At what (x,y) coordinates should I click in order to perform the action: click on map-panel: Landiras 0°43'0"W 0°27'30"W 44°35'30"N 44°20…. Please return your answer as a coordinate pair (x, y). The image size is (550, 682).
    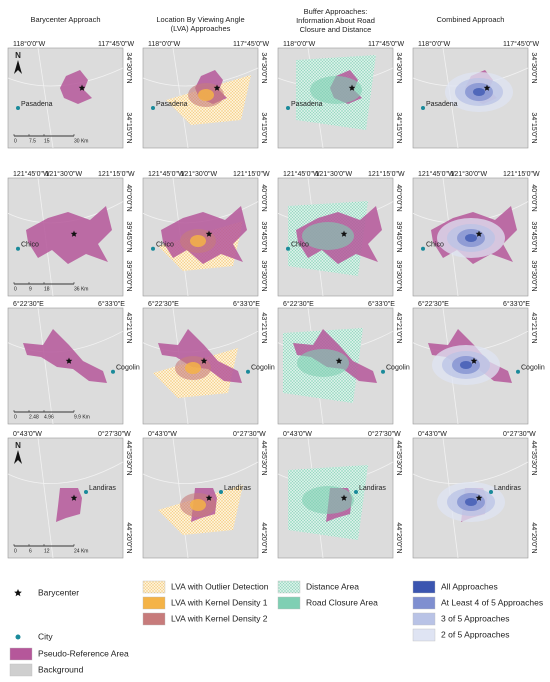
    Looking at the image, I should click on (205, 494).